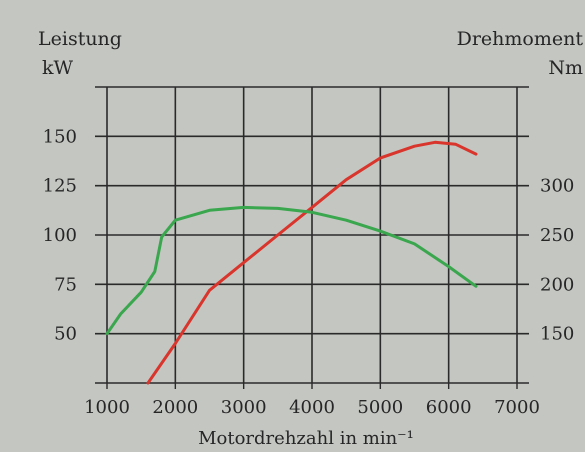 The height and width of the screenshot is (452, 585). I want to click on right-tick-label: 250, so click(557, 235).